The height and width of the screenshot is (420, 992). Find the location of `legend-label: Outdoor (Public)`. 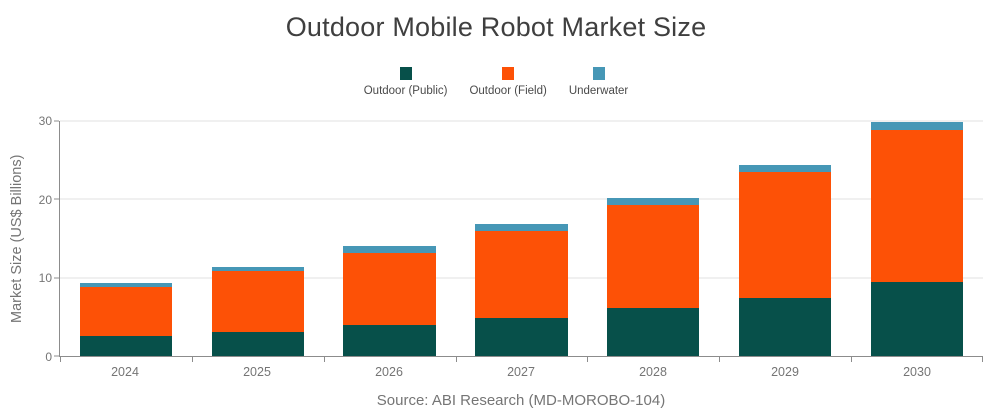

legend-label: Outdoor (Public) is located at coordinates (405, 91).